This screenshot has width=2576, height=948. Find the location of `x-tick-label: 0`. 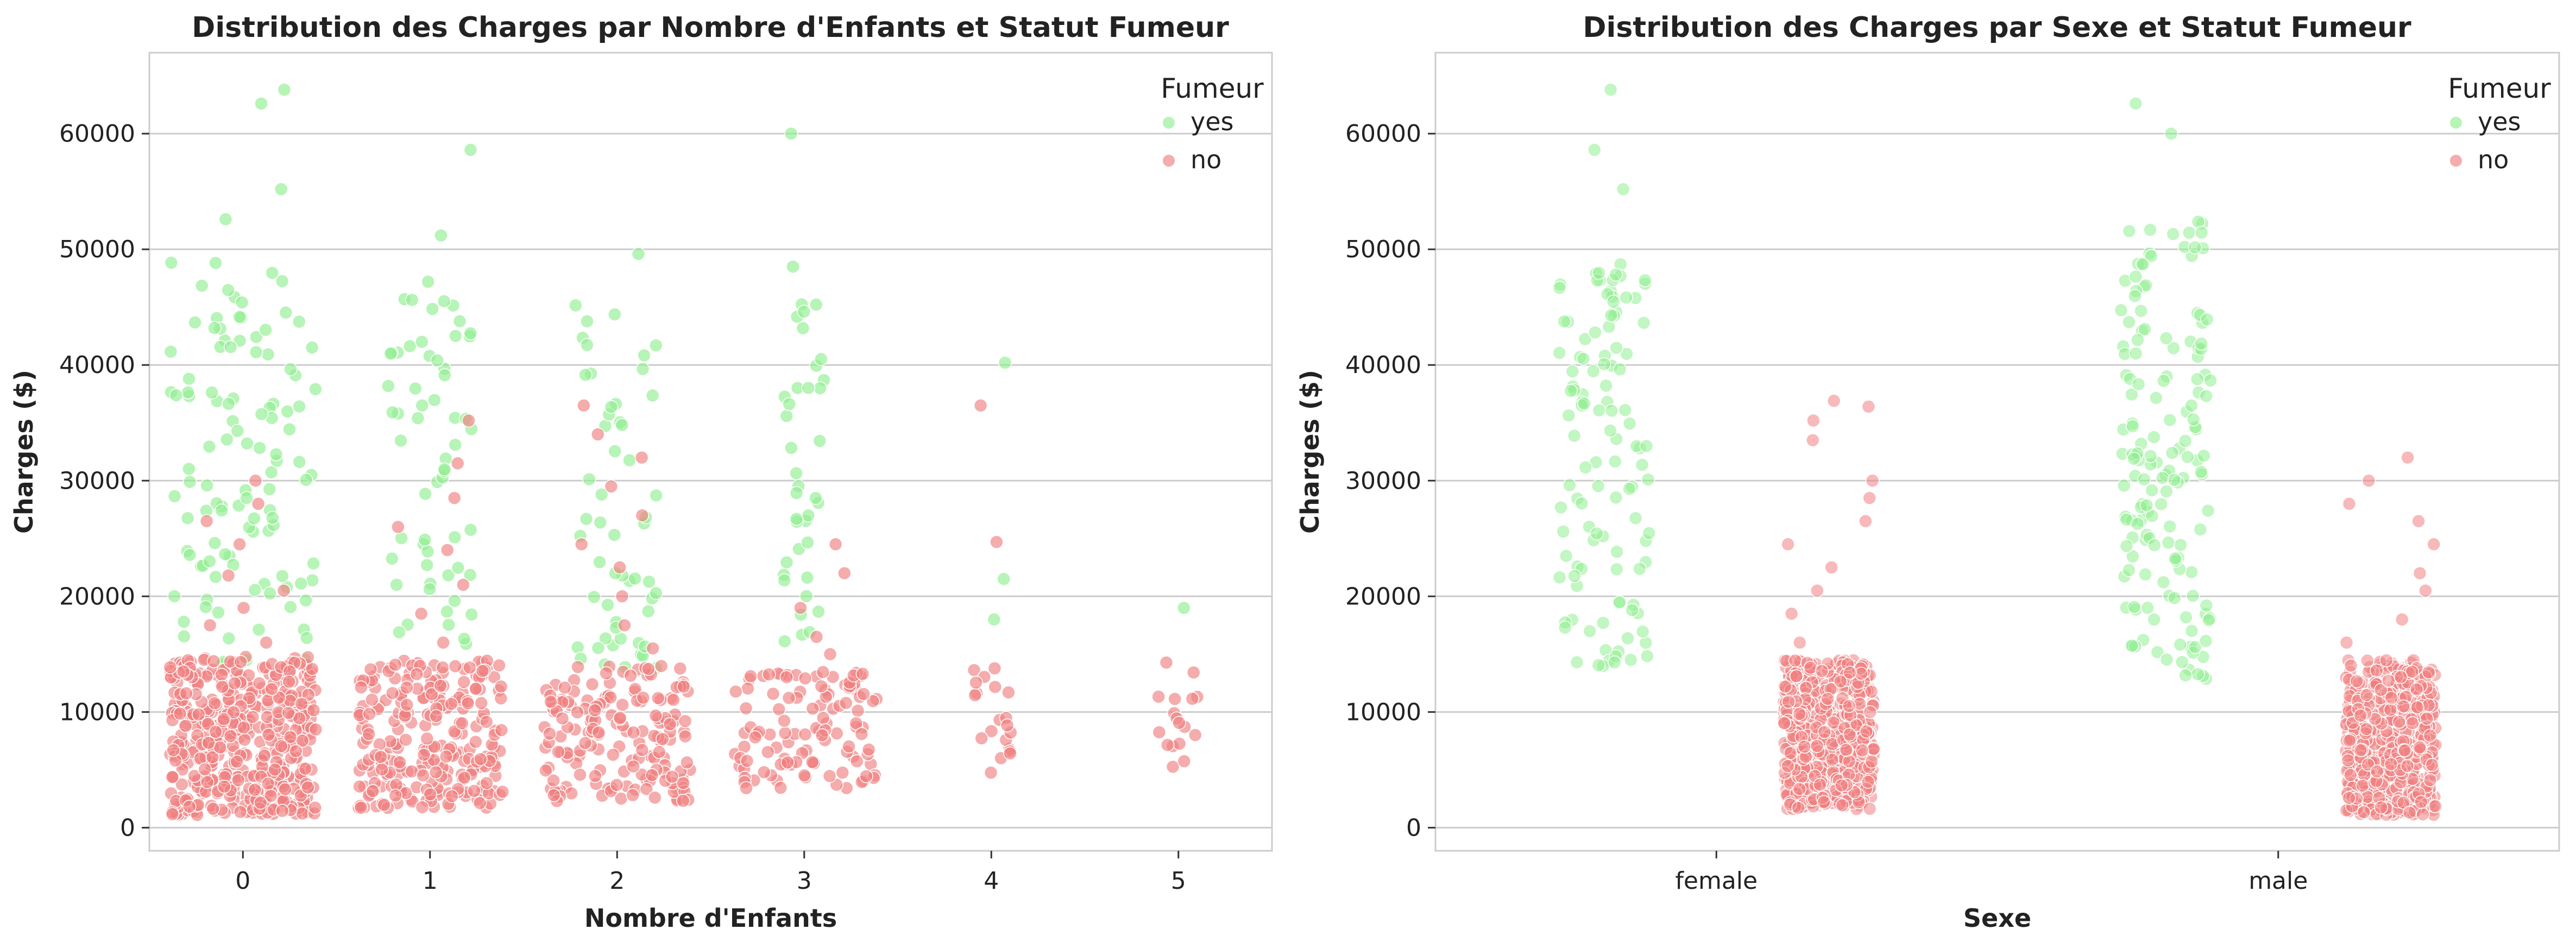

x-tick-label: 0 is located at coordinates (243, 881).